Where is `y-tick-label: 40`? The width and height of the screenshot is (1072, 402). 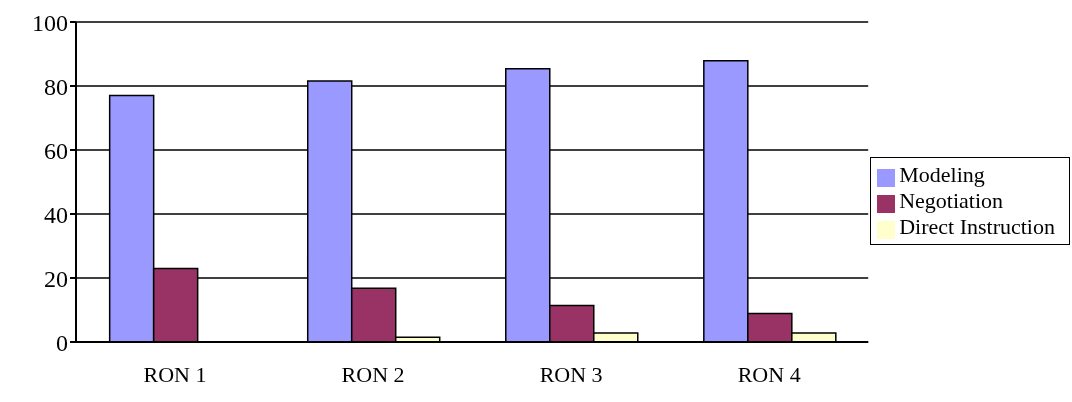
y-tick-label: 40 is located at coordinates (56, 214).